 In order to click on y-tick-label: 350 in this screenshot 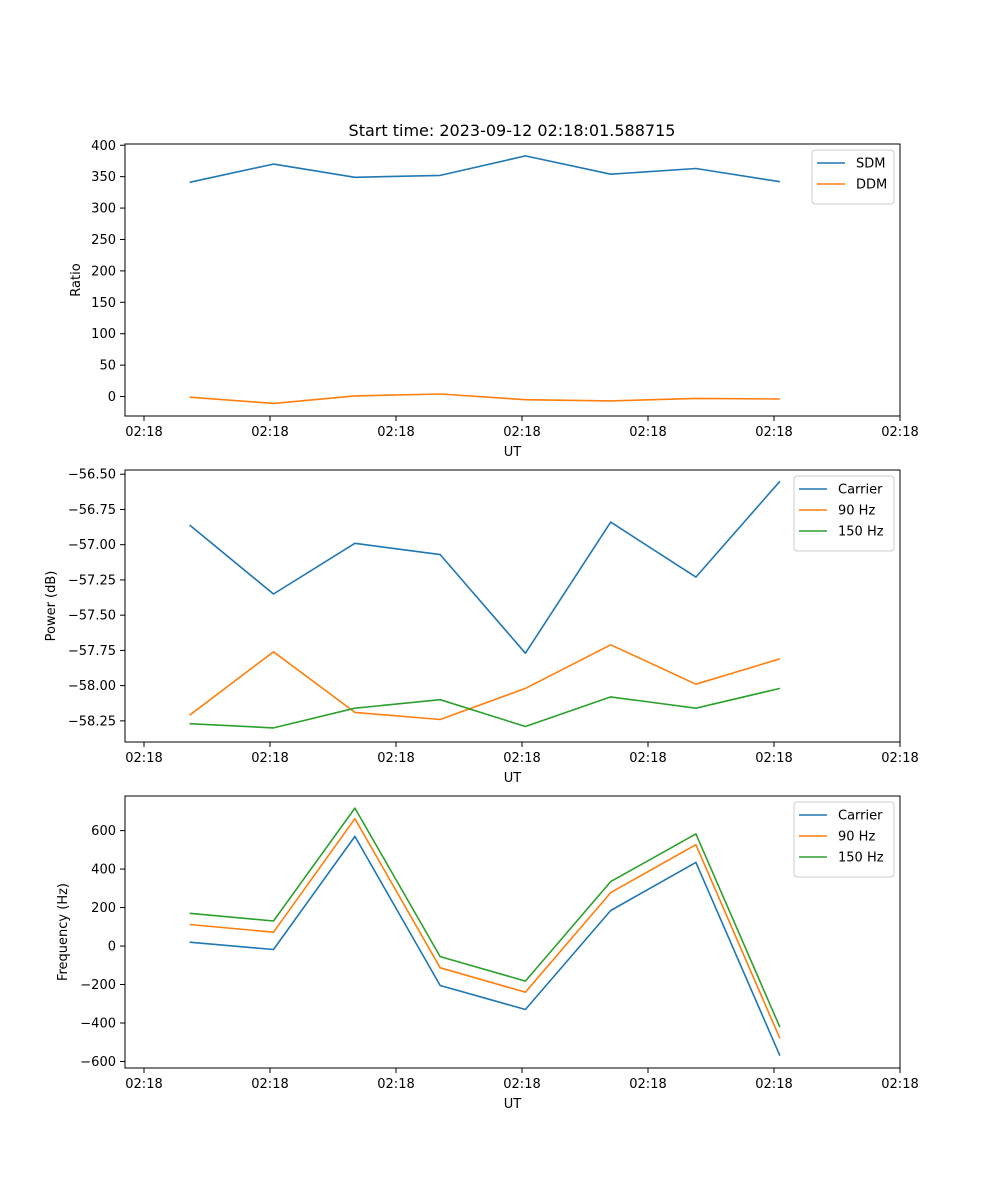, I will do `click(103, 177)`.